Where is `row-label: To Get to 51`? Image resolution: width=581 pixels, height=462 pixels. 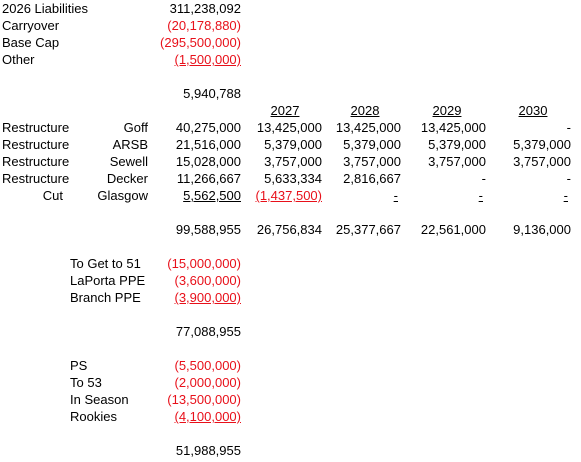
row-label: To Get to 51 is located at coordinates (105, 263).